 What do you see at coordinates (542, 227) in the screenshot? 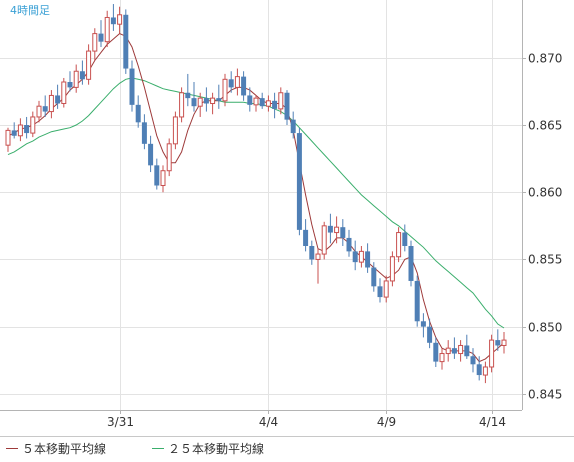
I see `y-axis-ticks: 0.845 0.850 0.855 0.860 0.865 0.870` at bounding box center [542, 227].